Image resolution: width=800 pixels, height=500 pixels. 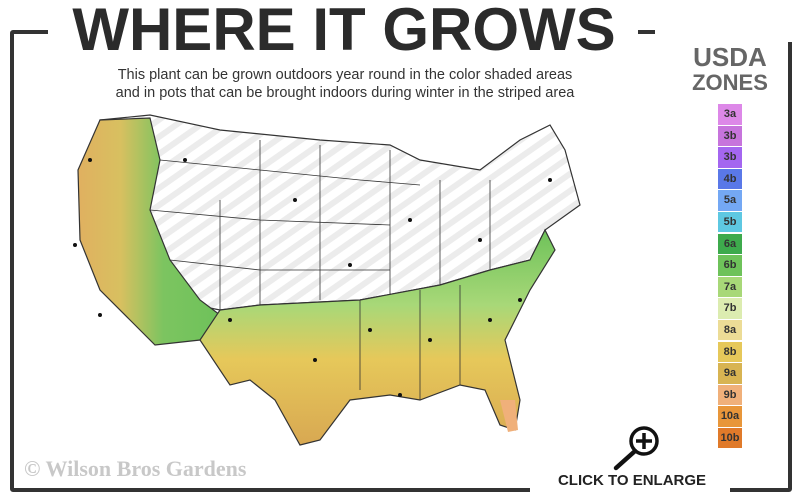 What do you see at coordinates (730, 114) in the screenshot?
I see `zone-swatch-3a: 3a` at bounding box center [730, 114].